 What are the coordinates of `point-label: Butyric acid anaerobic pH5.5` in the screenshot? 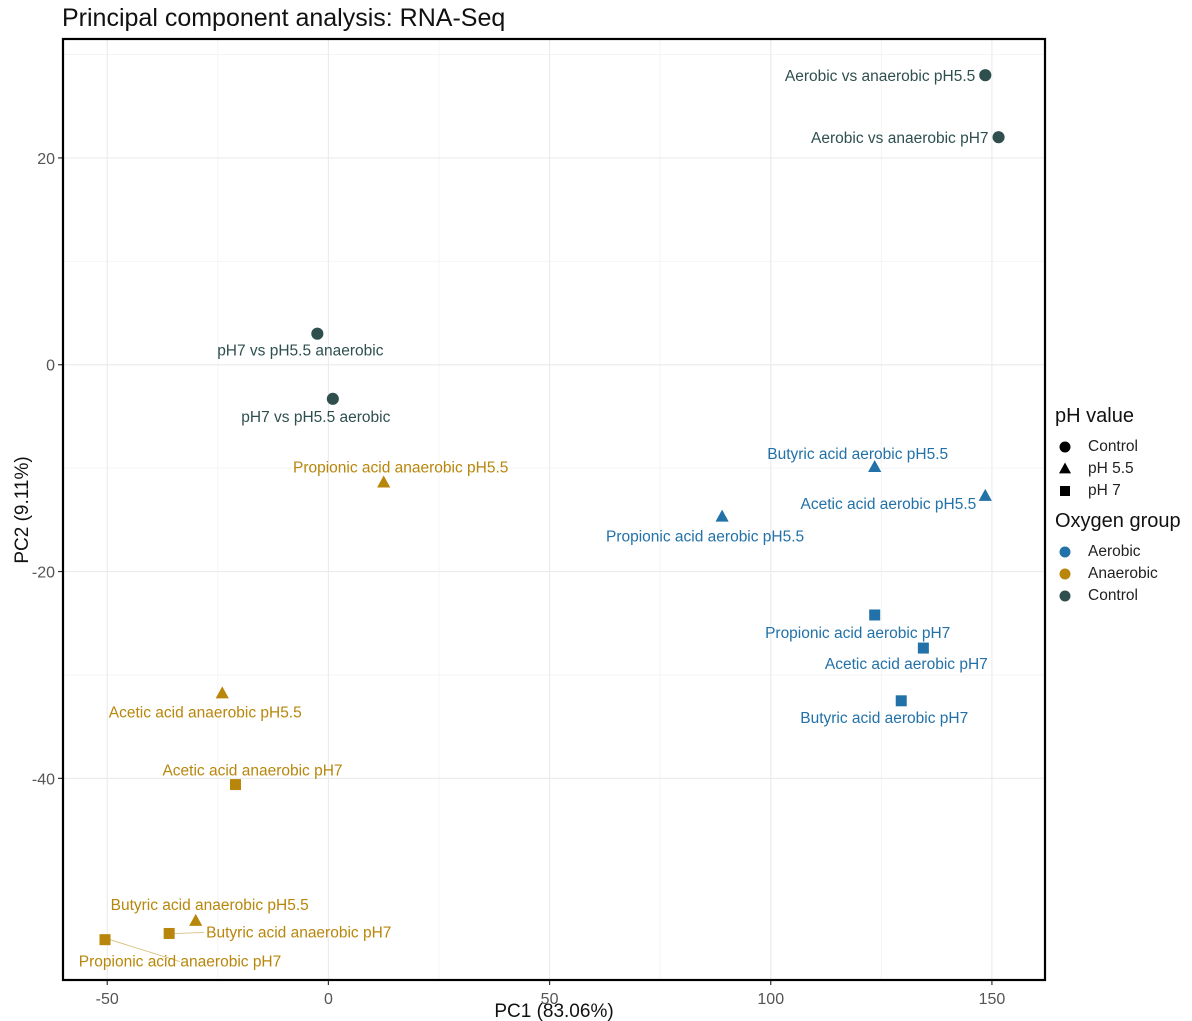 It's located at (210, 905).